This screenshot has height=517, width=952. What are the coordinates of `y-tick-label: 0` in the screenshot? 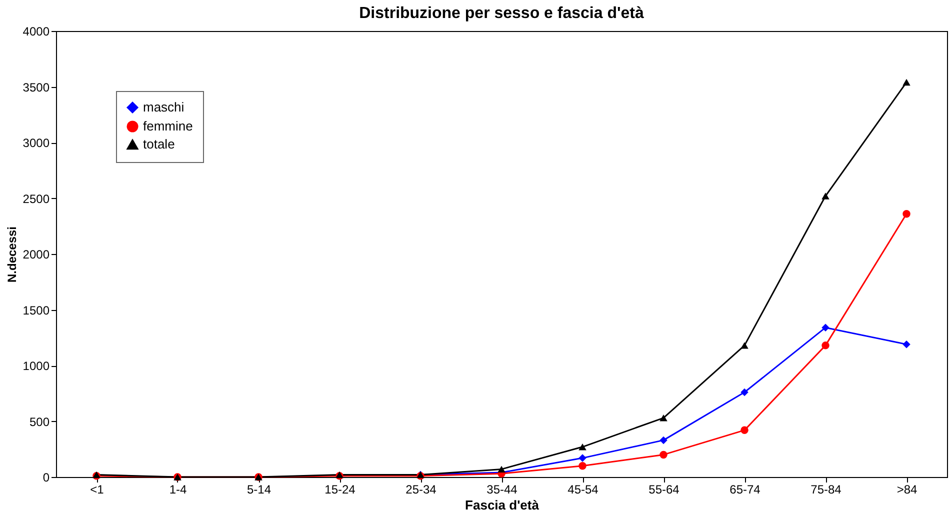 It's located at (46, 477).